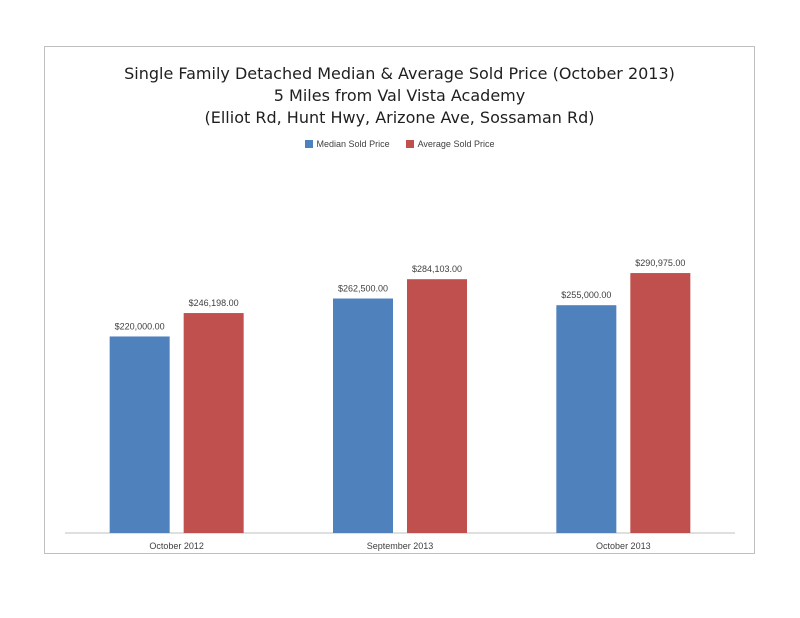  Describe the element at coordinates (140, 326) in the screenshot. I see `data-label-median-0: $220,000.00` at that location.